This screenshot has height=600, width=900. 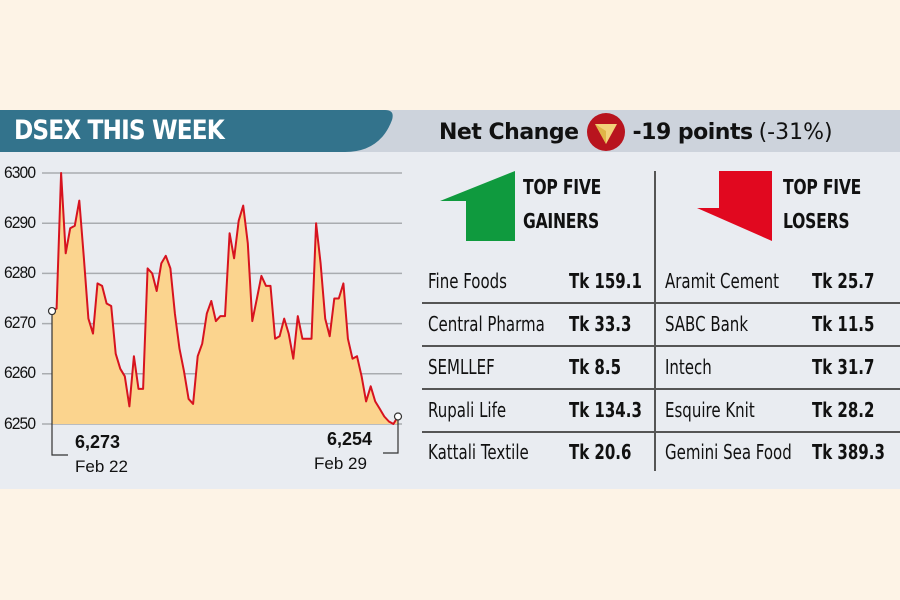 I want to click on gainer-price: Tk 8.5, so click(x=595, y=367).